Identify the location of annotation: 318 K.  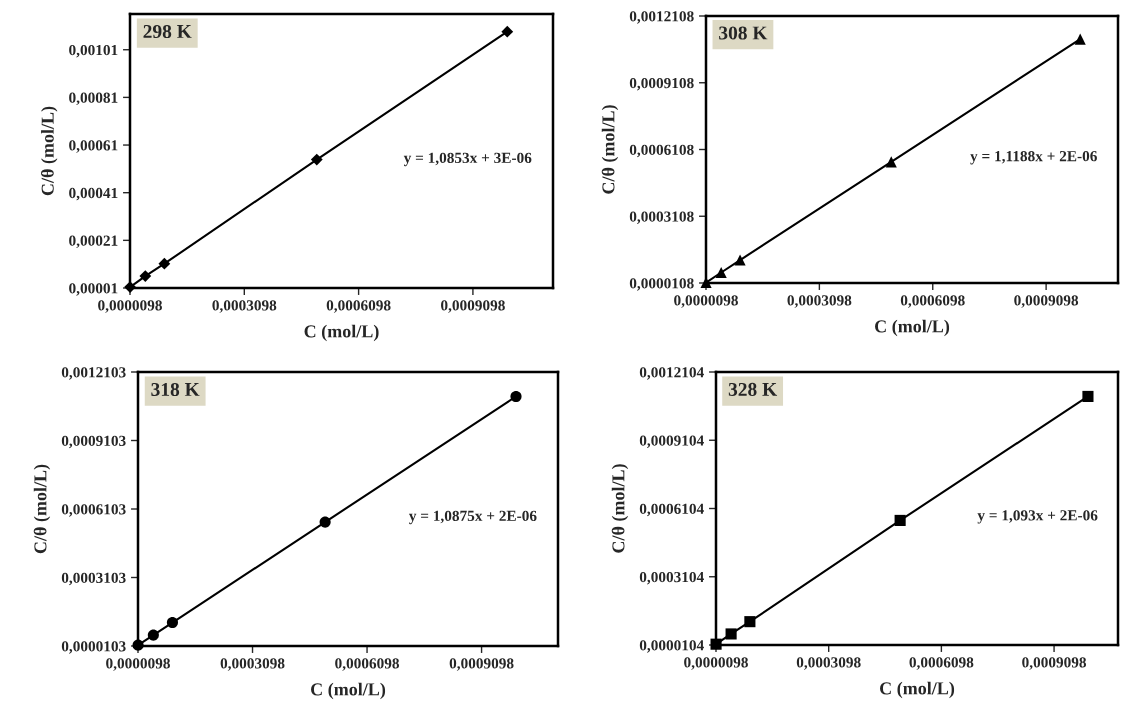
(175, 389).